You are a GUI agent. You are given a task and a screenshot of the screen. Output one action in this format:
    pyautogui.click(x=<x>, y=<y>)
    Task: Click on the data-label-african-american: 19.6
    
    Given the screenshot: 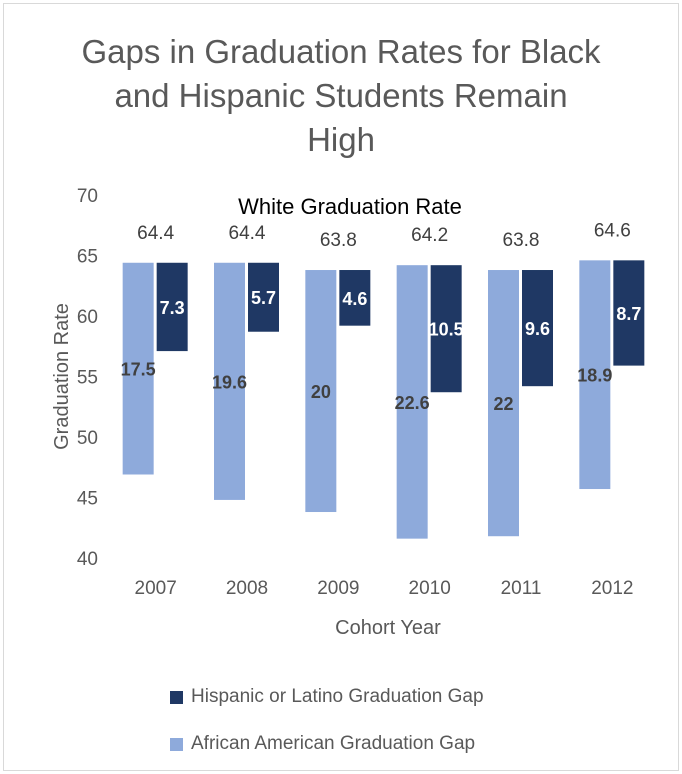 What is the action you would take?
    pyautogui.click(x=229, y=382)
    